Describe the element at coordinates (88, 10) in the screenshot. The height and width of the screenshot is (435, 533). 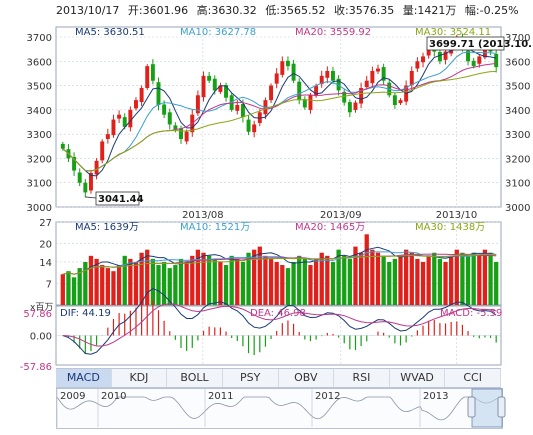
I see `quote-date: 2013/10/17` at that location.